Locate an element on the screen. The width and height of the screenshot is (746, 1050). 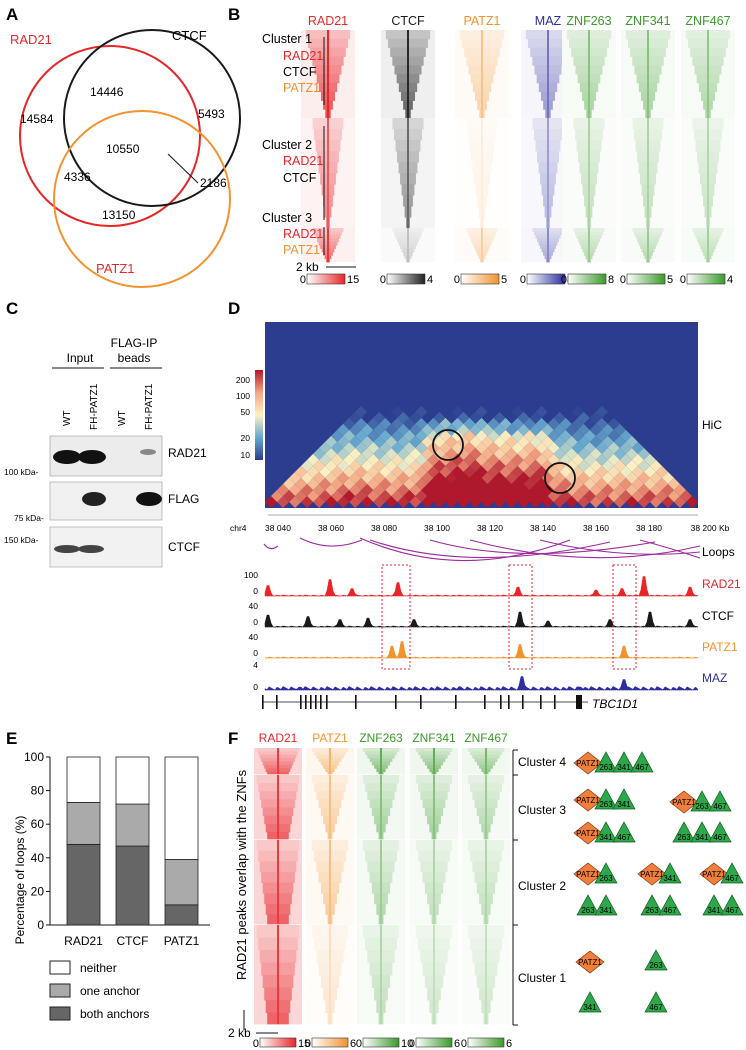
legend-label: one anchor is located at coordinates (110, 991).